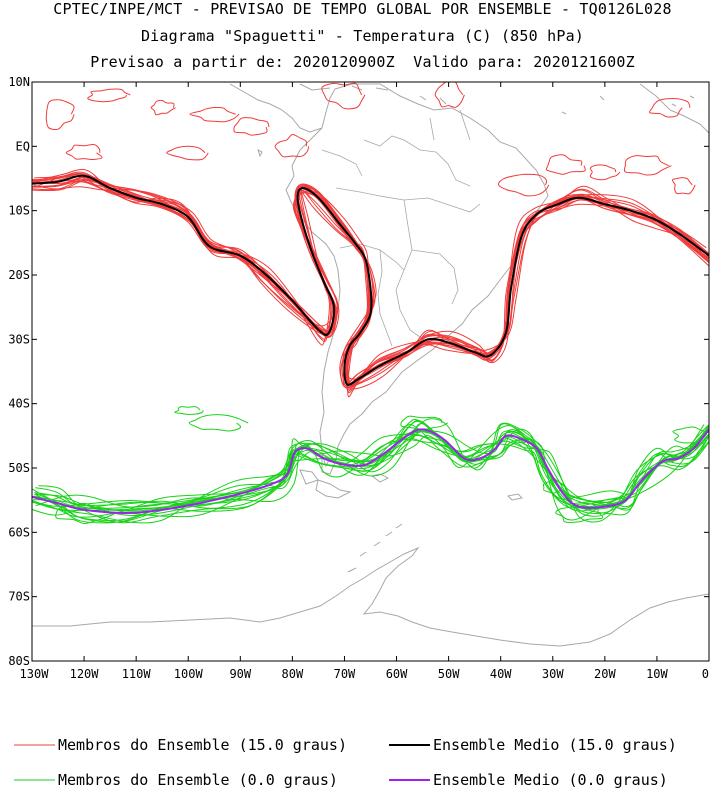 This screenshot has width=725, height=792. What do you see at coordinates (705, 674) in the screenshot?
I see `lon-label-0: 0` at bounding box center [705, 674].